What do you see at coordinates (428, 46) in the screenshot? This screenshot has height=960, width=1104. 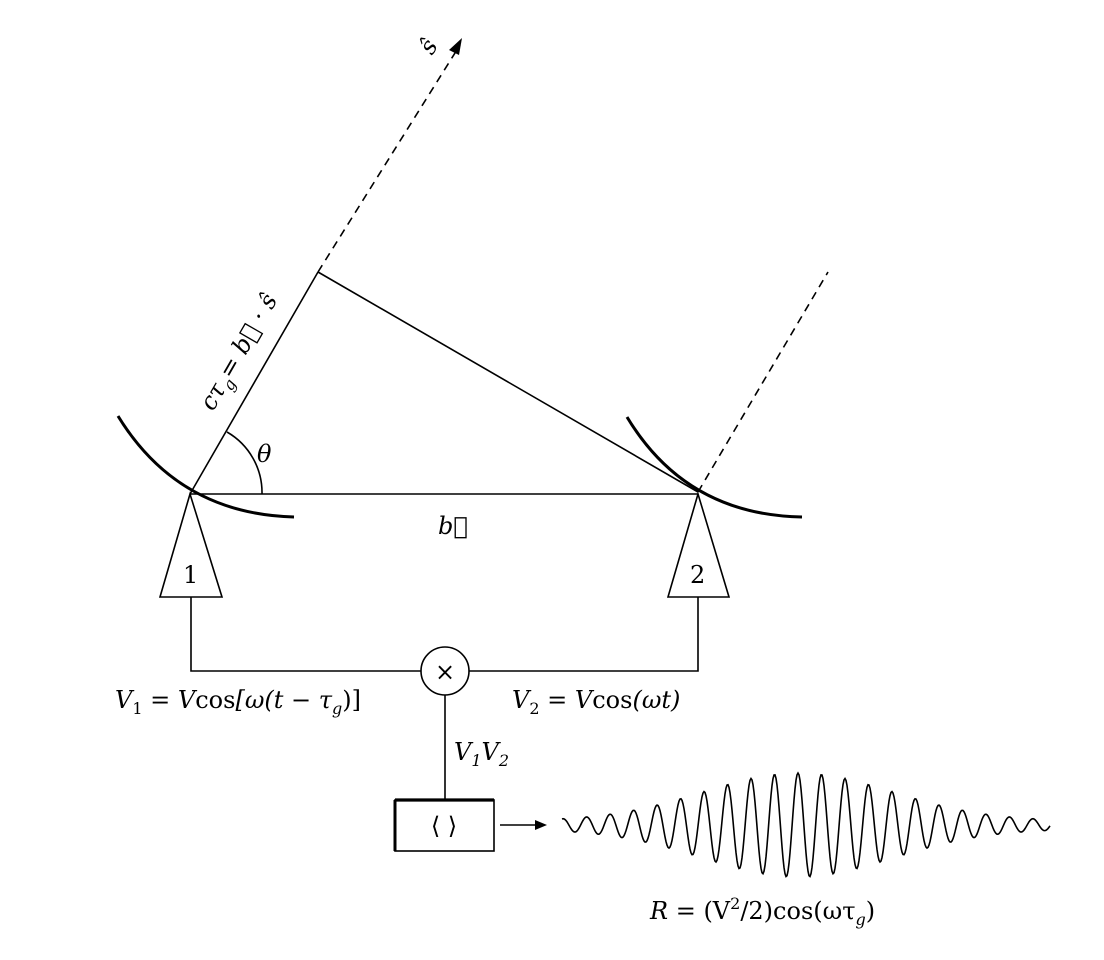 I see `source-vector-label: ŝ` at bounding box center [428, 46].